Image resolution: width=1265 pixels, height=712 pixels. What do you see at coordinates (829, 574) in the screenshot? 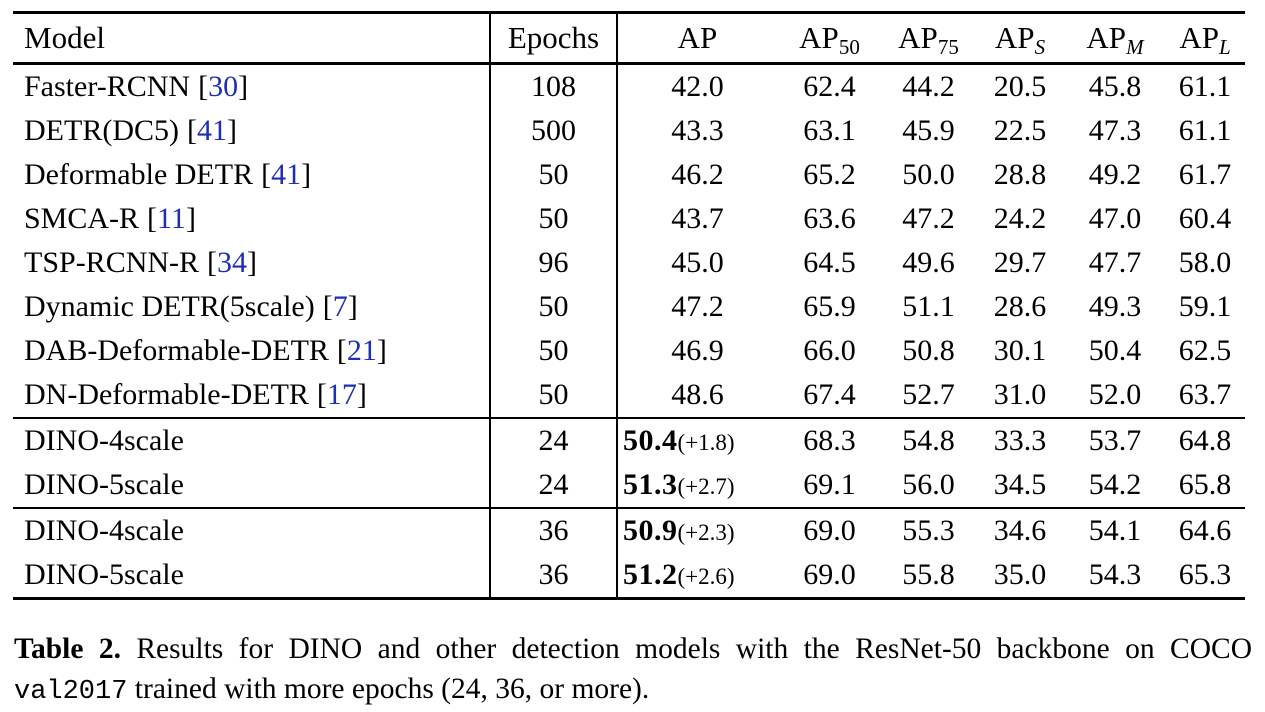
I see `ap50-cell: 69.0` at bounding box center [829, 574].